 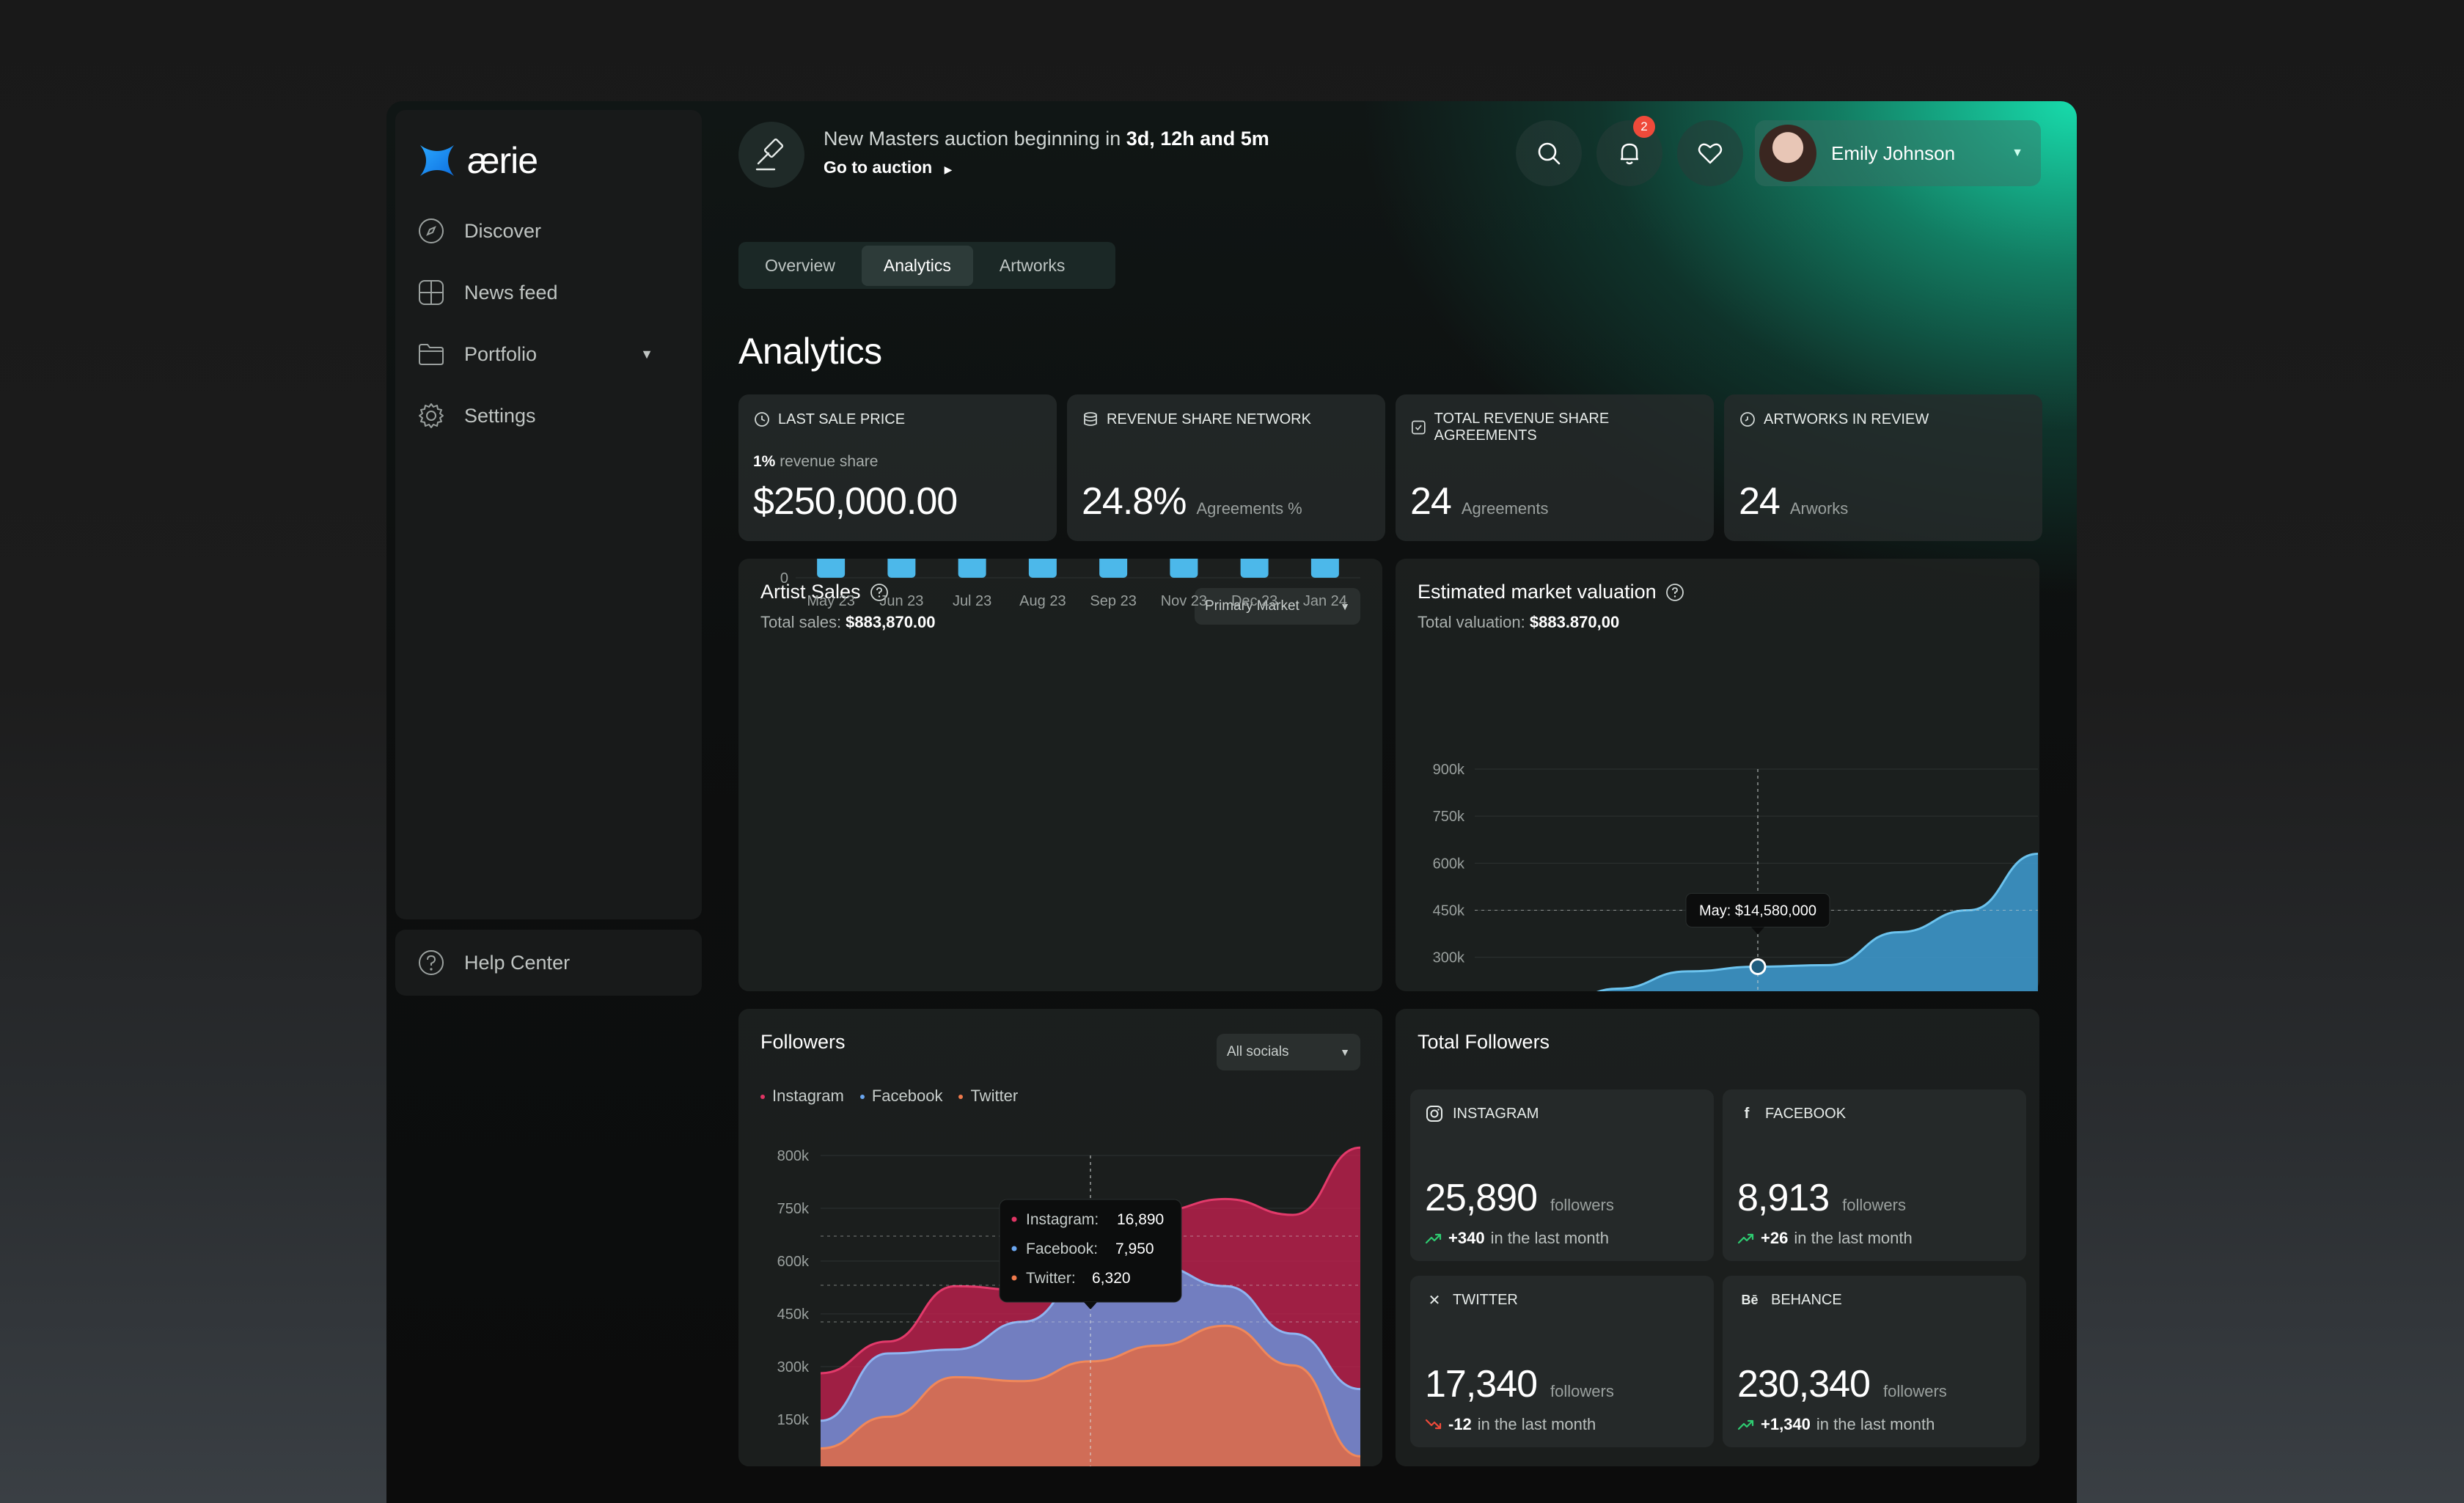 I want to click on tooltip-pointer, so click(x=1757, y=931).